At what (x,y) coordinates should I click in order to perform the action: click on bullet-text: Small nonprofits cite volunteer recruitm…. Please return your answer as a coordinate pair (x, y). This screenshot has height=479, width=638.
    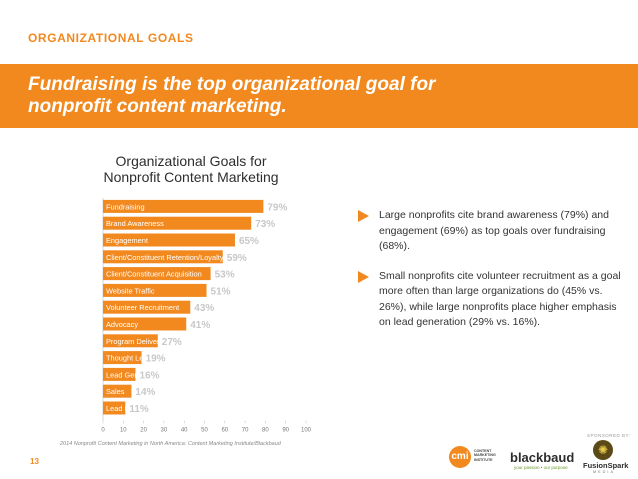
    Looking at the image, I should click on (500, 299).